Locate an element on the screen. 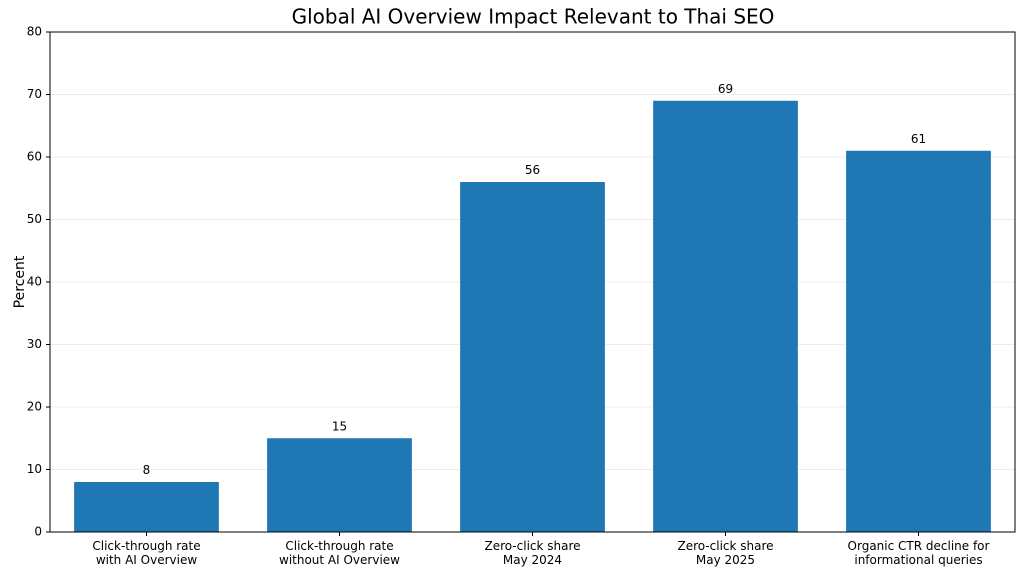  y-tick-label: 0 is located at coordinates (38, 532).